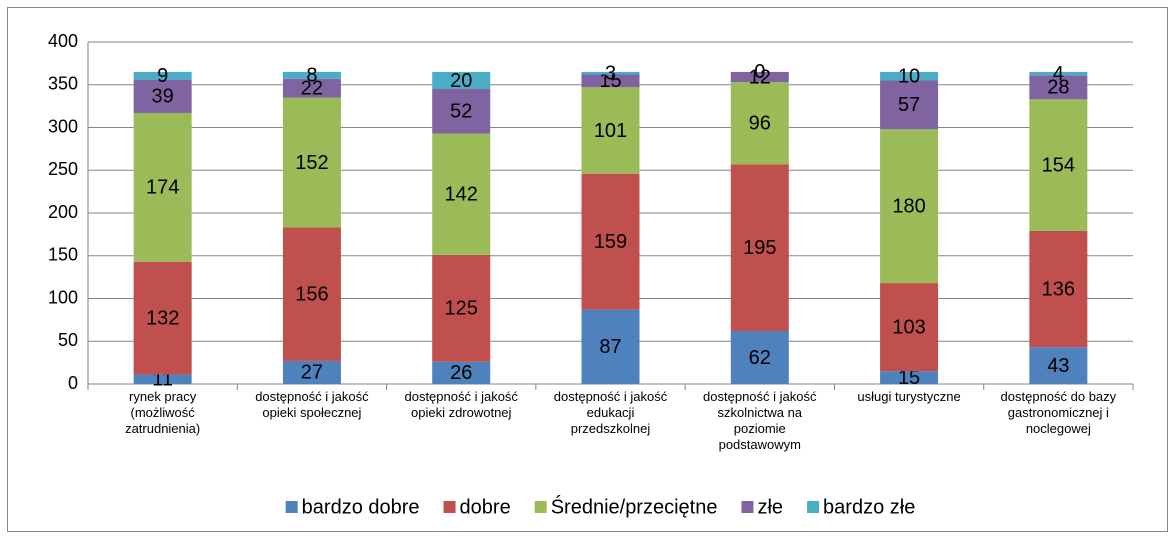 This screenshot has width=1175, height=539. I want to click on data-label: 156, so click(311, 295).